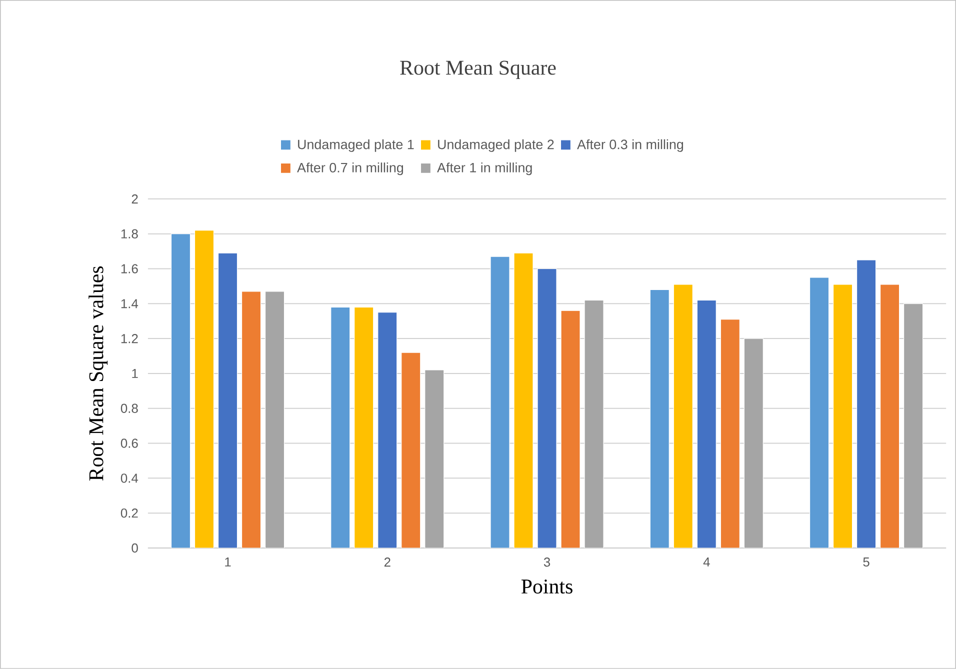  What do you see at coordinates (496, 145) in the screenshot?
I see `legend-label: Undamaged plate 2` at bounding box center [496, 145].